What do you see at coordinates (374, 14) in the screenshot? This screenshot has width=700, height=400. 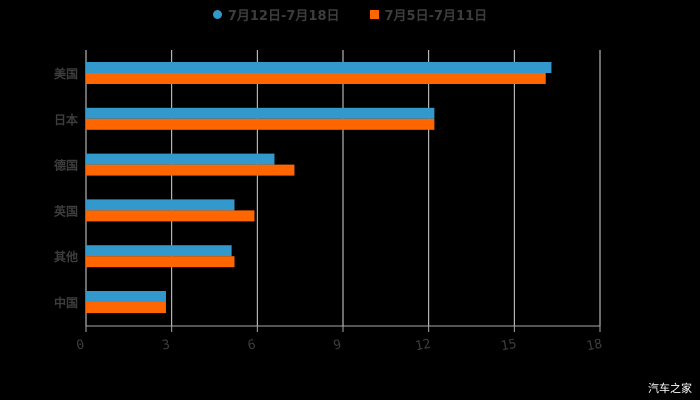 I see `square-marker-icon` at bounding box center [374, 14].